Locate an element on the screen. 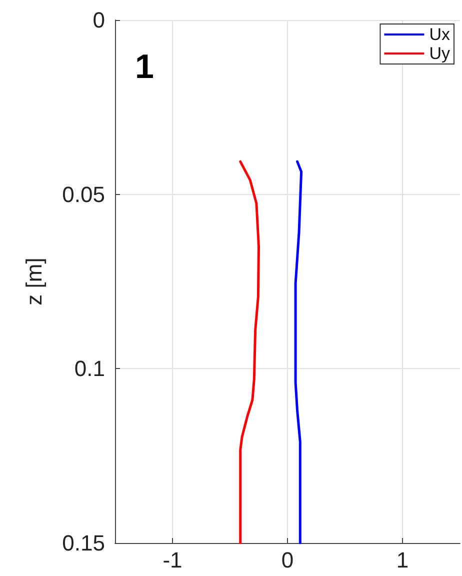 This screenshot has height=576, width=462. y-tick-label: 0.15 is located at coordinates (83, 543).